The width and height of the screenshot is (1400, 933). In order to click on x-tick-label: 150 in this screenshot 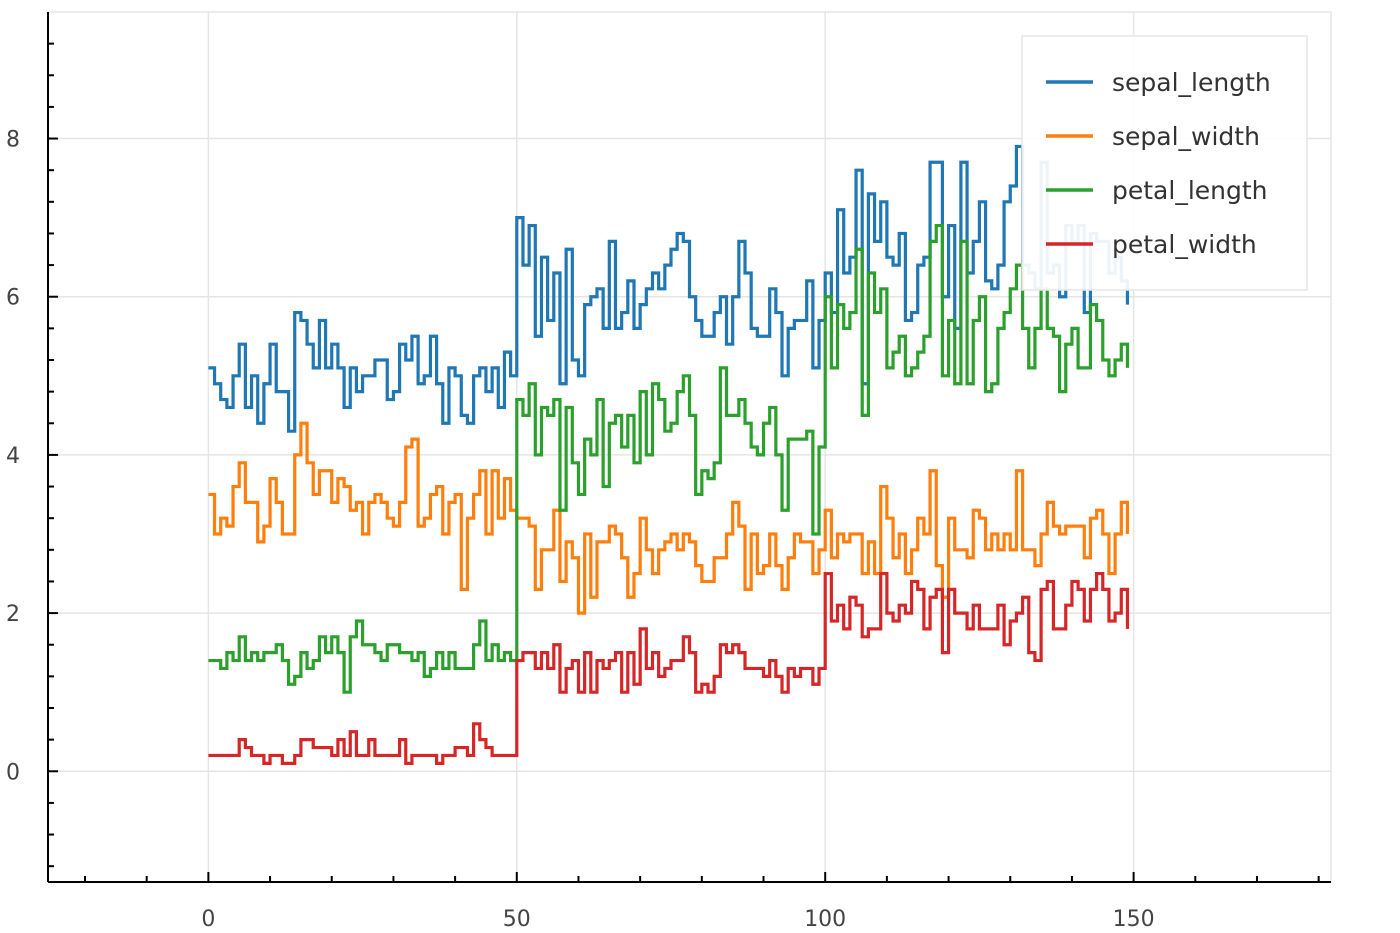, I will do `click(1134, 919)`.